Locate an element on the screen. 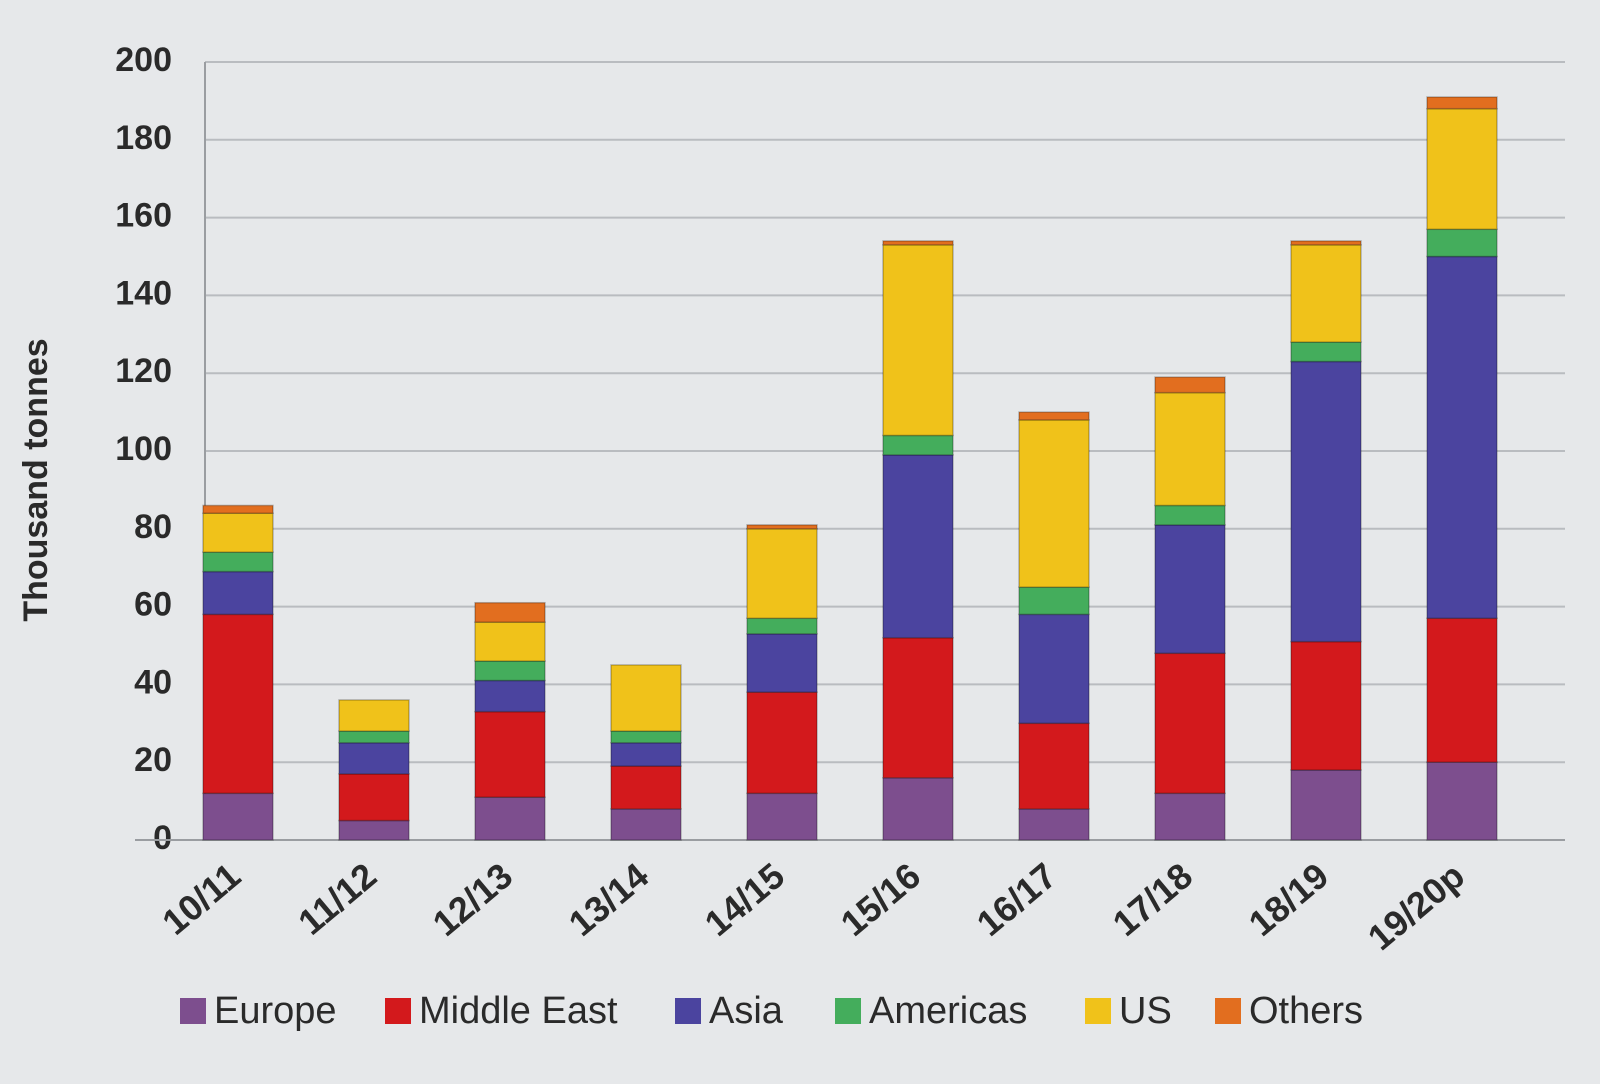  y-tick-label: 200 is located at coordinates (143, 60).